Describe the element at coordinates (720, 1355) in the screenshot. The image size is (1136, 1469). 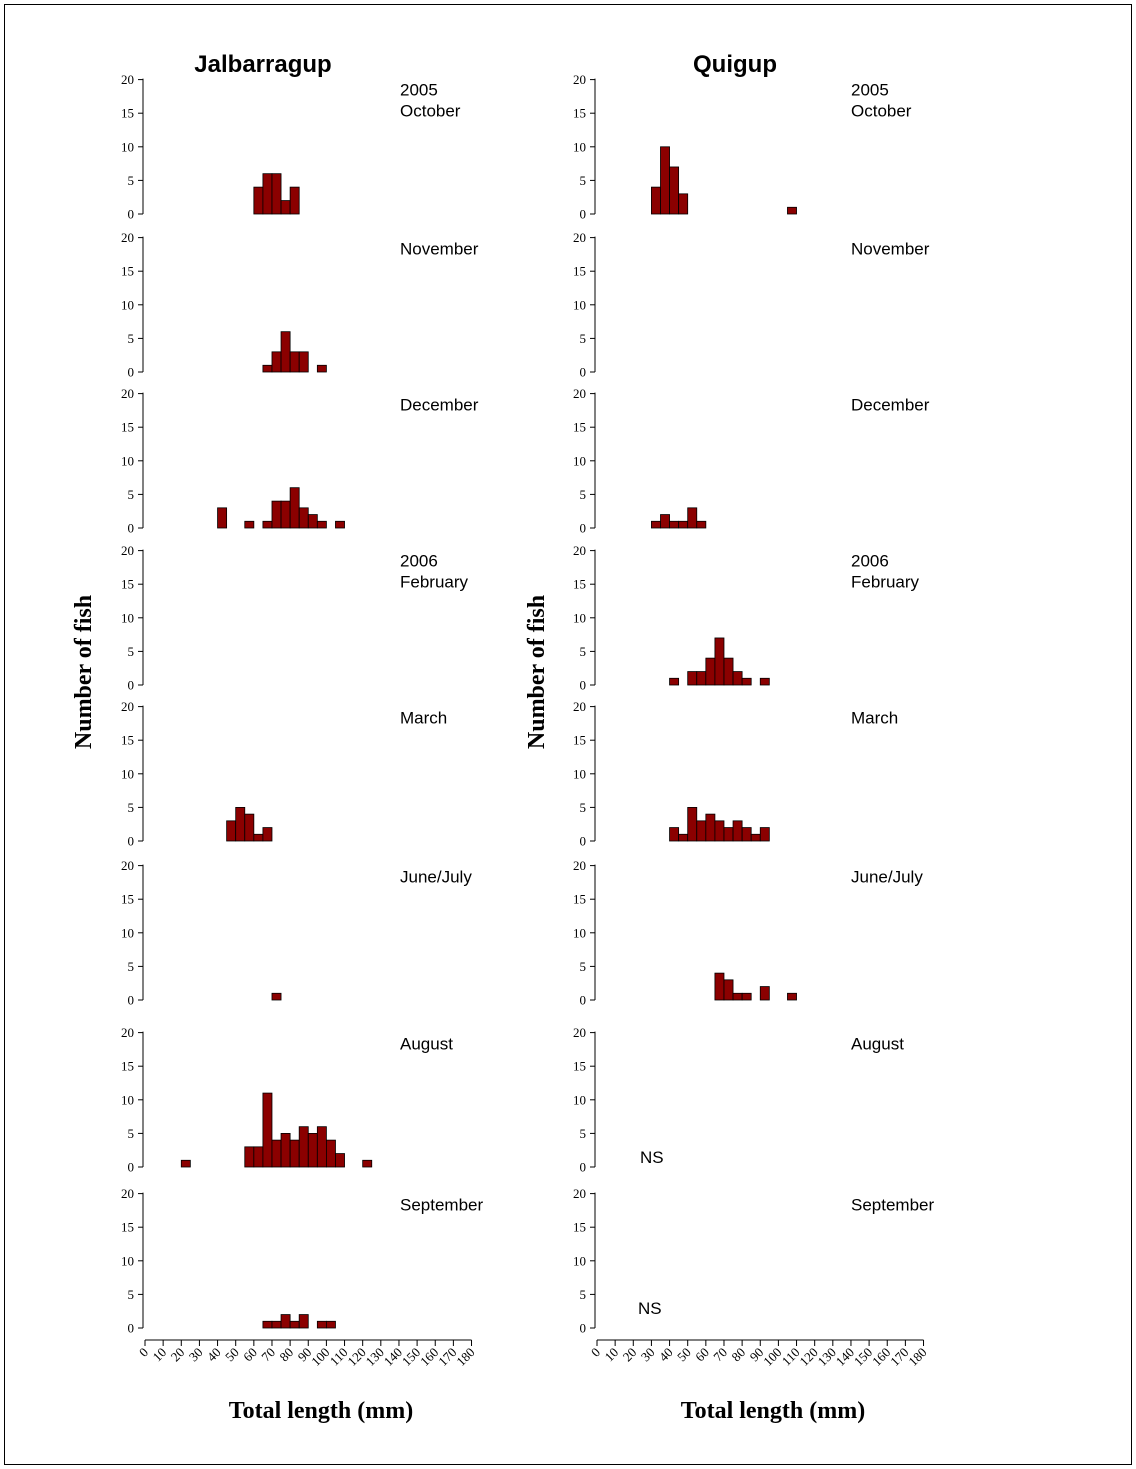
I see `x-tick-label: 70` at that location.